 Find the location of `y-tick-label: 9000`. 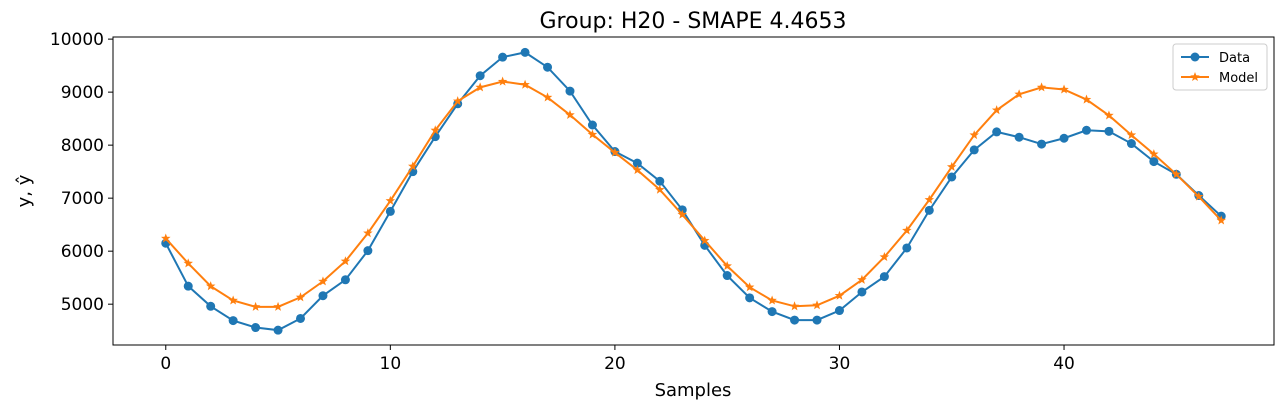

y-tick-label: 9000 is located at coordinates (82, 93).